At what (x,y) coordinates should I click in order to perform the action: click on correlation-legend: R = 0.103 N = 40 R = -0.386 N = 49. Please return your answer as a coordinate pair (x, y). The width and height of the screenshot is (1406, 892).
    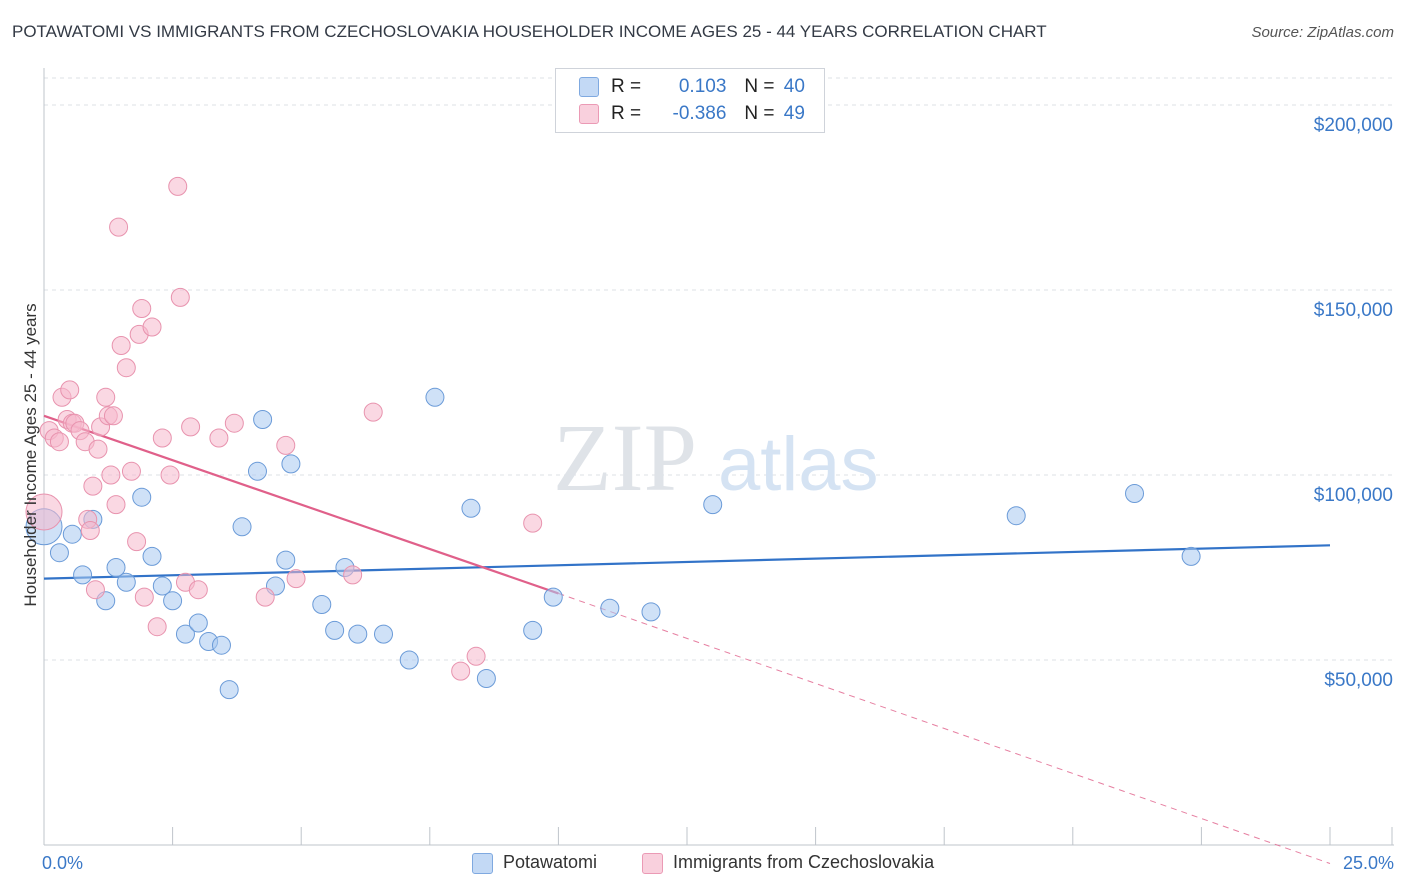
    Looking at the image, I should click on (690, 100).